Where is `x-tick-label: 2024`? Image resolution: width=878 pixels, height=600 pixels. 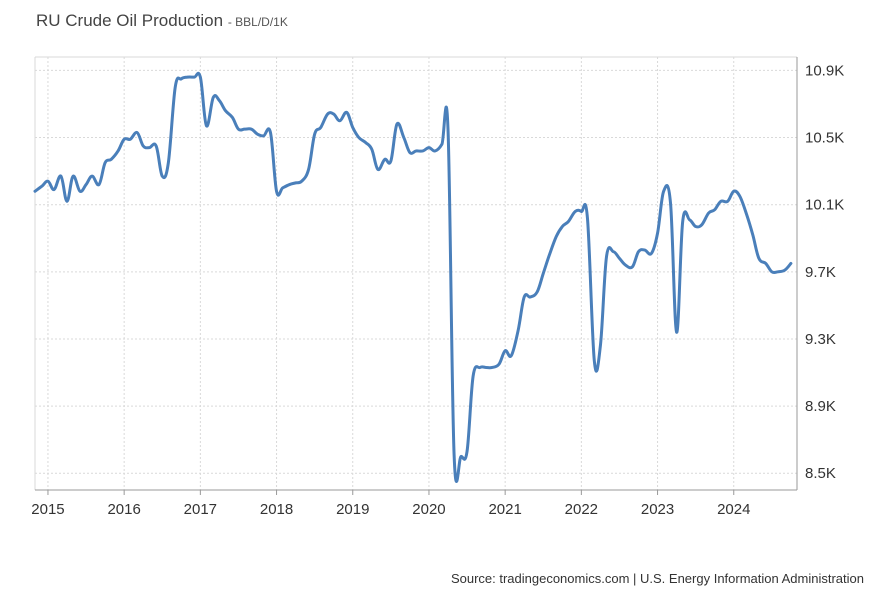
x-tick-label: 2024 is located at coordinates (733, 509).